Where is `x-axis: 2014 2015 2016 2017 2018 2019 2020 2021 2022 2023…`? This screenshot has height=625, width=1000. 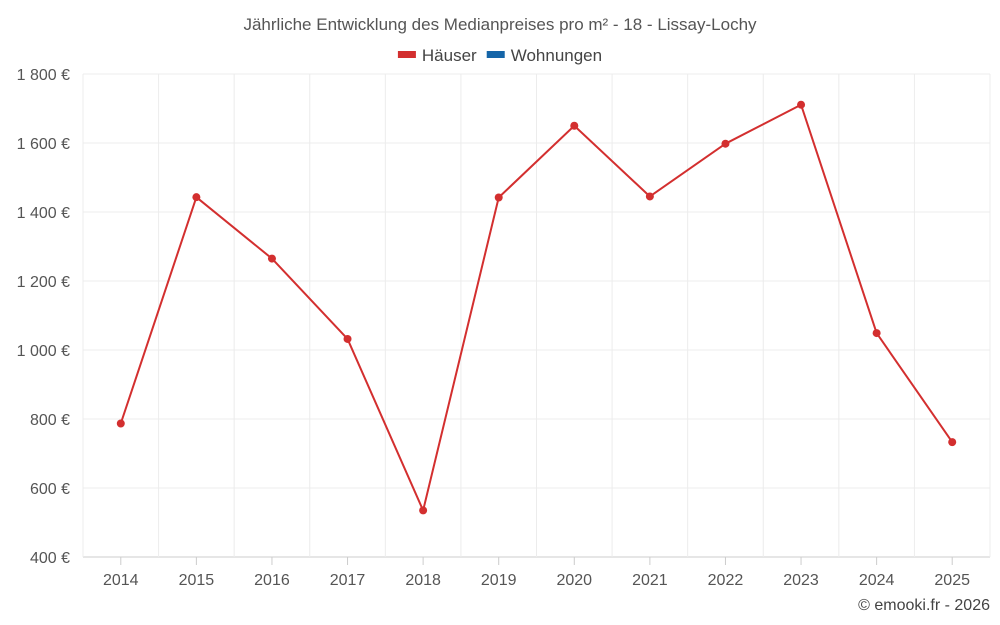
x-axis: 2014 2015 2016 2017 2018 2019 2020 2021 2022 2023… is located at coordinates (536, 573).